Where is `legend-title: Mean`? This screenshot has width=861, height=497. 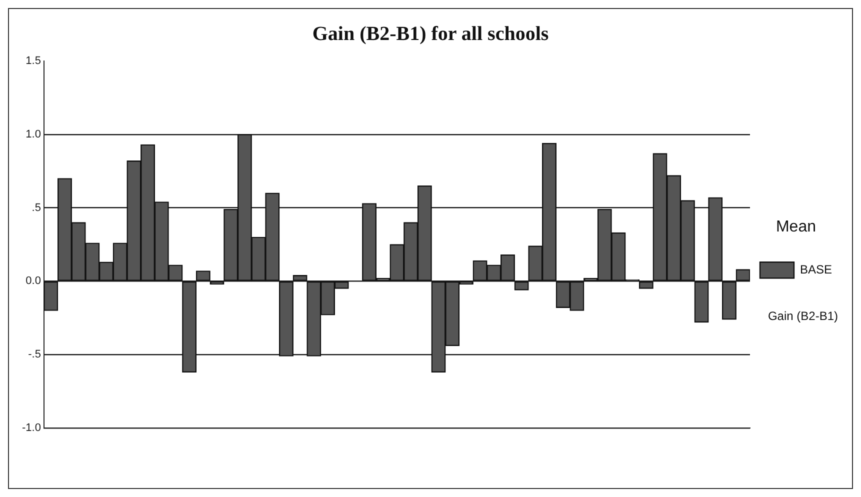 legend-title: Mean is located at coordinates (796, 227).